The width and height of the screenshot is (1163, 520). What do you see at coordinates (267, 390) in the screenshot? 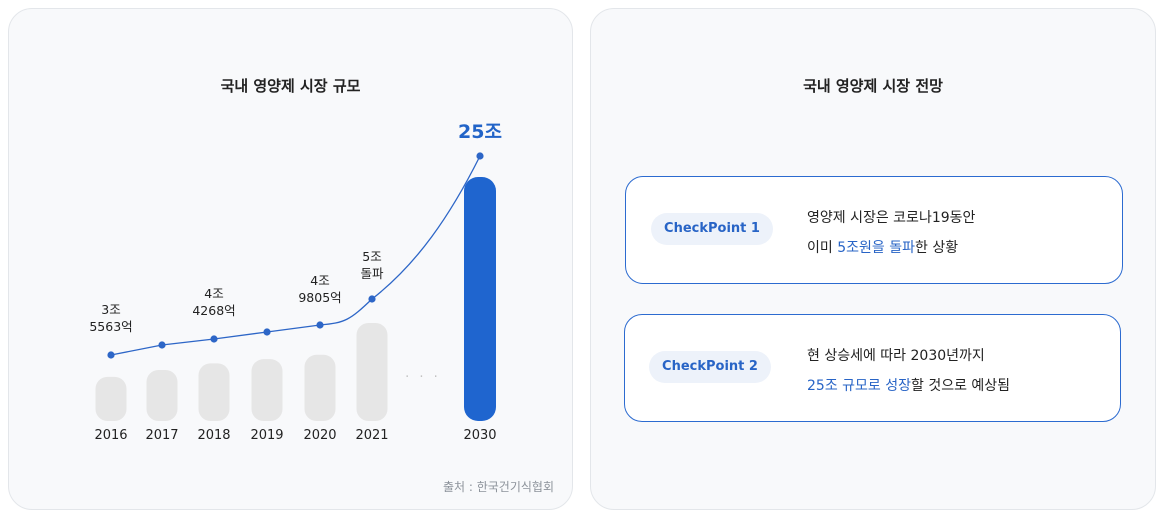
I see `bar-2019` at bounding box center [267, 390].